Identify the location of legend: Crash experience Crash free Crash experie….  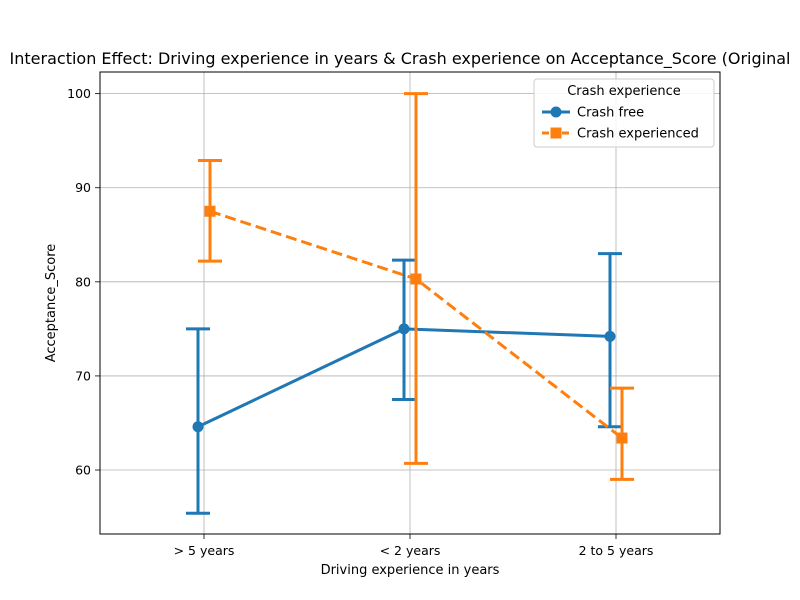
(624, 113).